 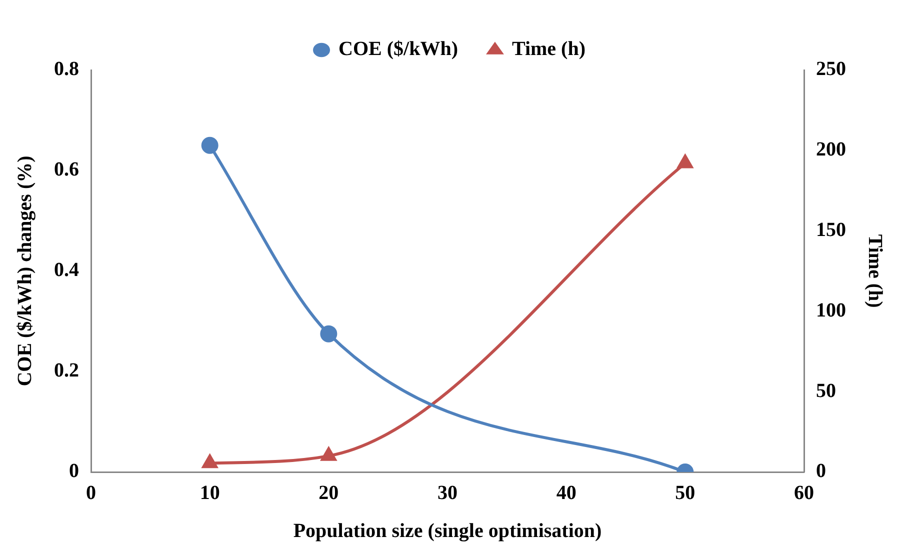 I want to click on y-tick-label: 0.2, so click(x=66, y=371).